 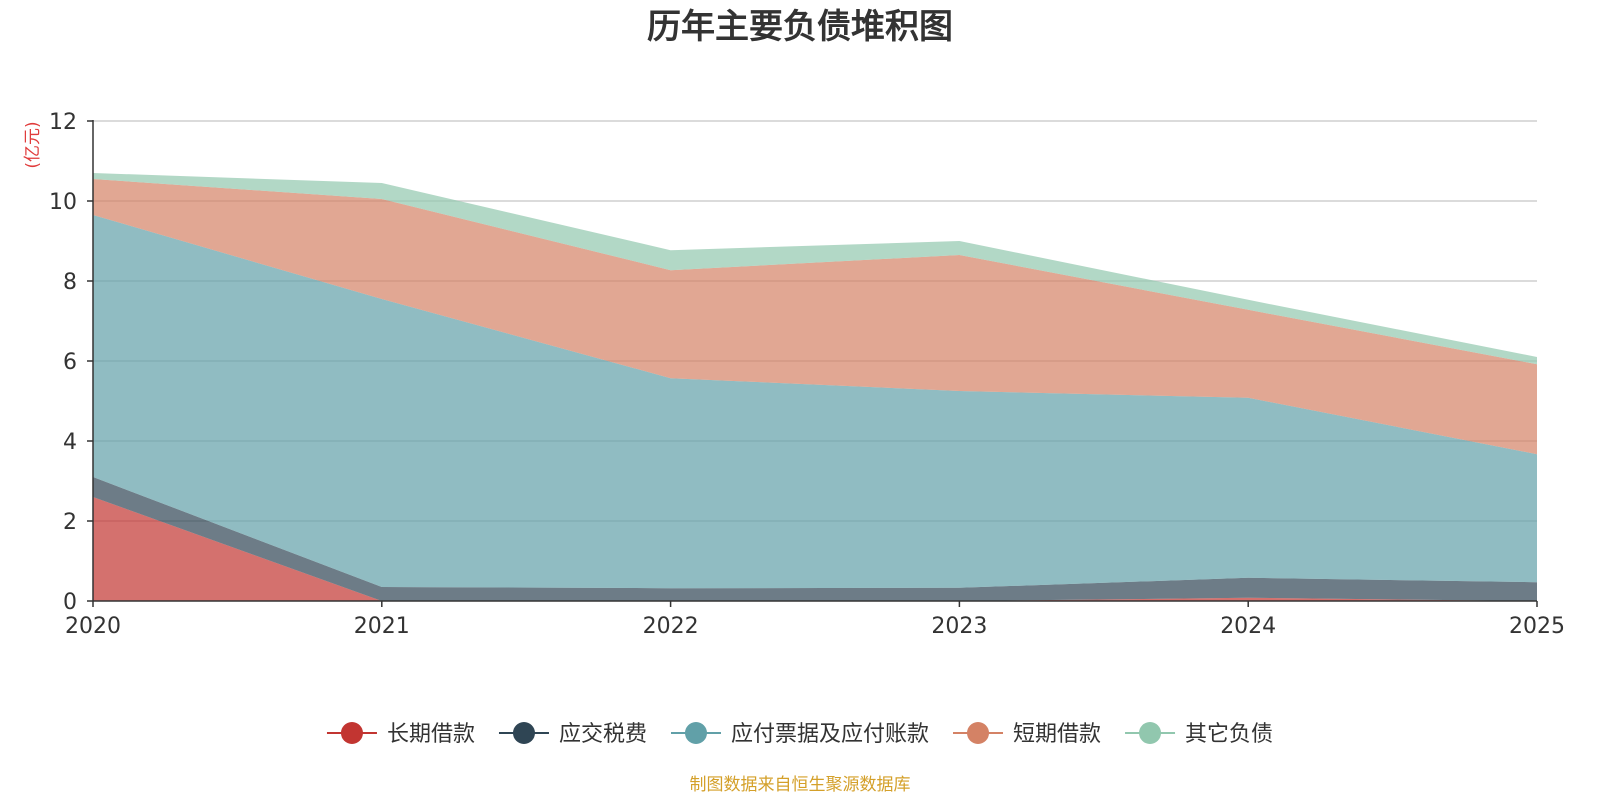 I want to click on y-axis-unit-label: (亿元), so click(x=33, y=144).